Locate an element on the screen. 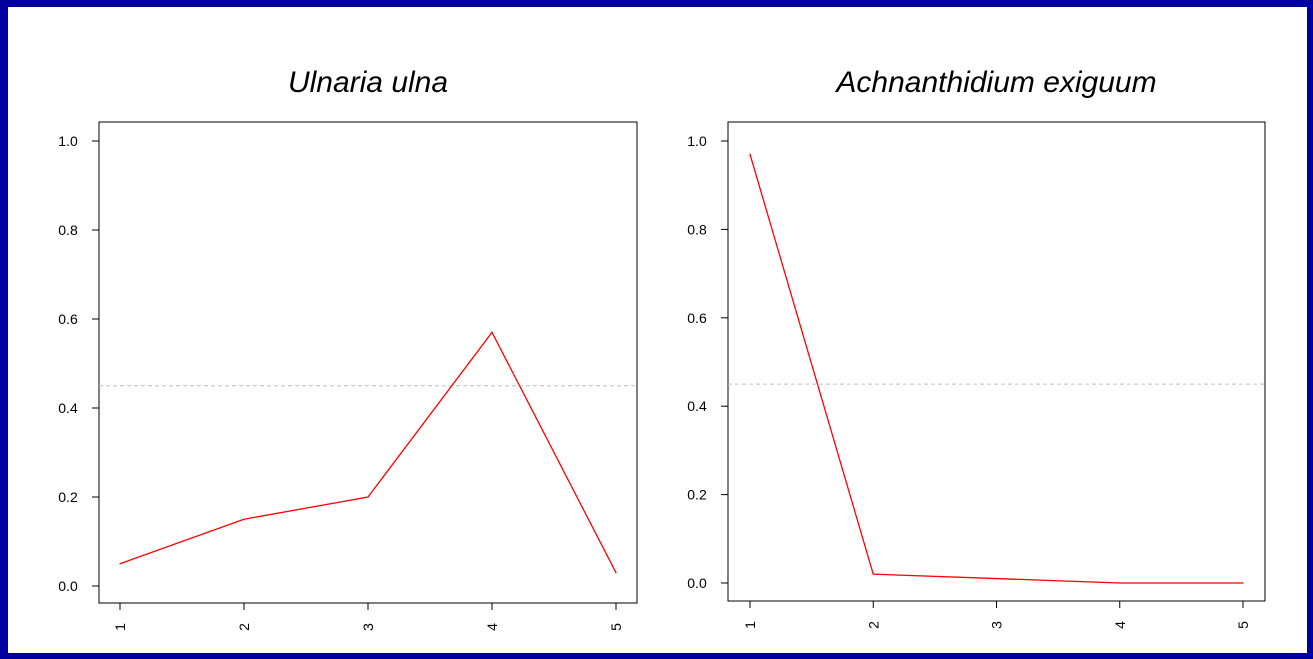  chart-title: Ulnaria ulna is located at coordinates (368, 82).